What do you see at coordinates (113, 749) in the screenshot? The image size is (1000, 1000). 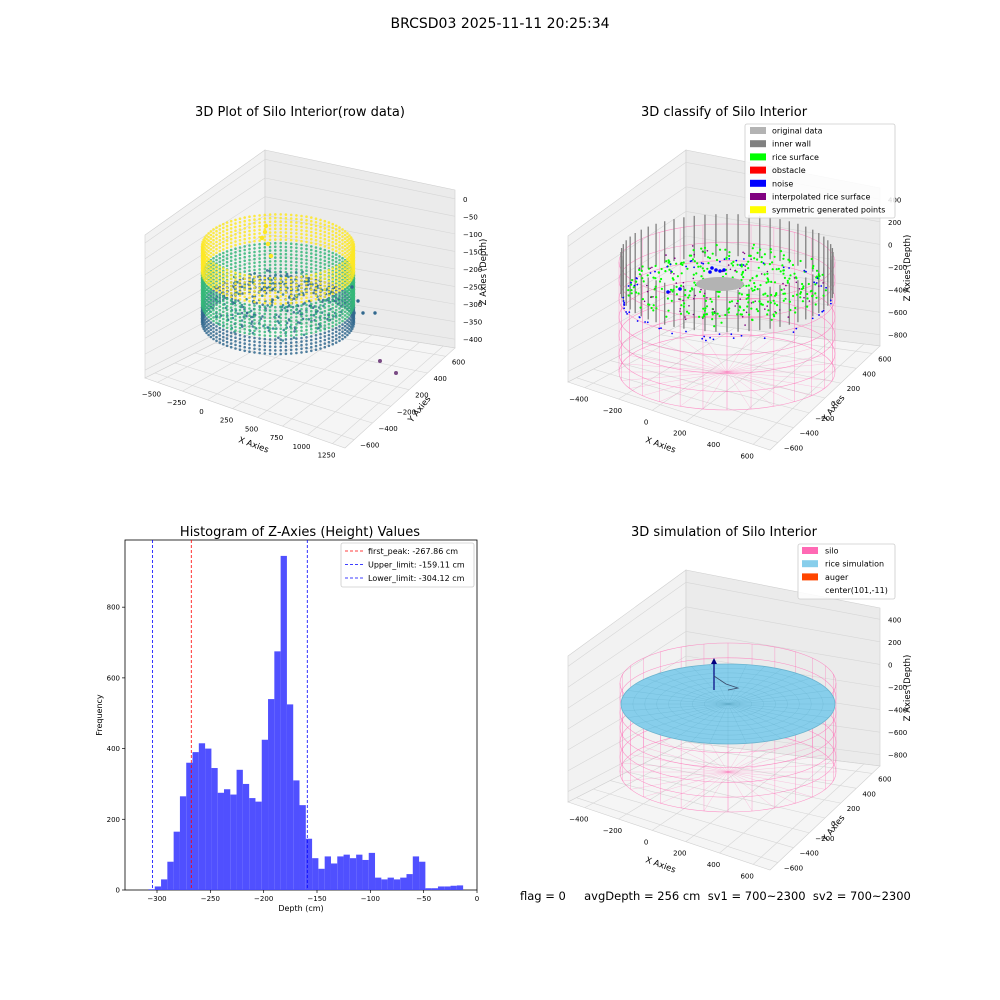 I see `y-tick-label: 400` at bounding box center [113, 749].